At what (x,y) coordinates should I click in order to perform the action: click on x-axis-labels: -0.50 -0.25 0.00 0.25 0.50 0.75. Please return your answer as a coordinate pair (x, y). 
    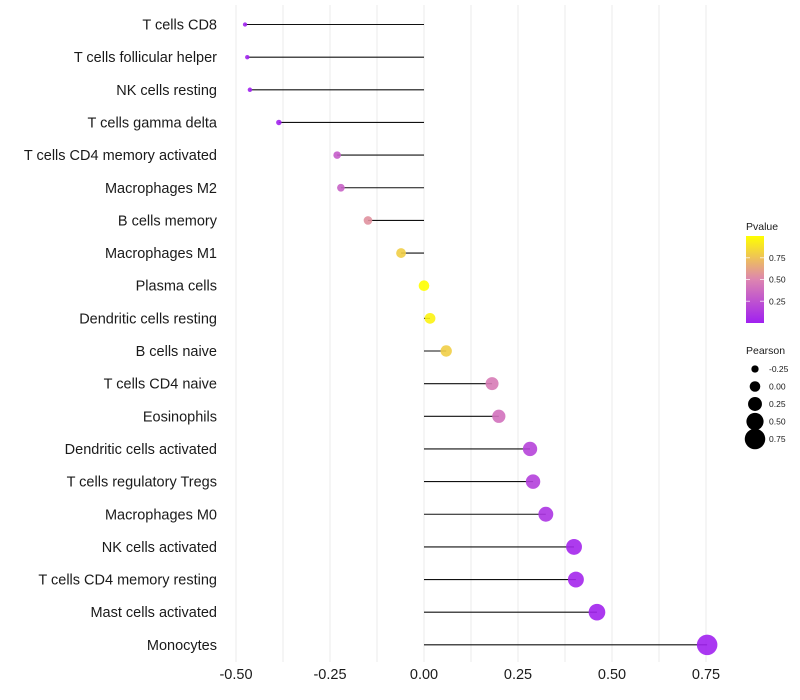
    Looking at the image, I should click on (469, 675).